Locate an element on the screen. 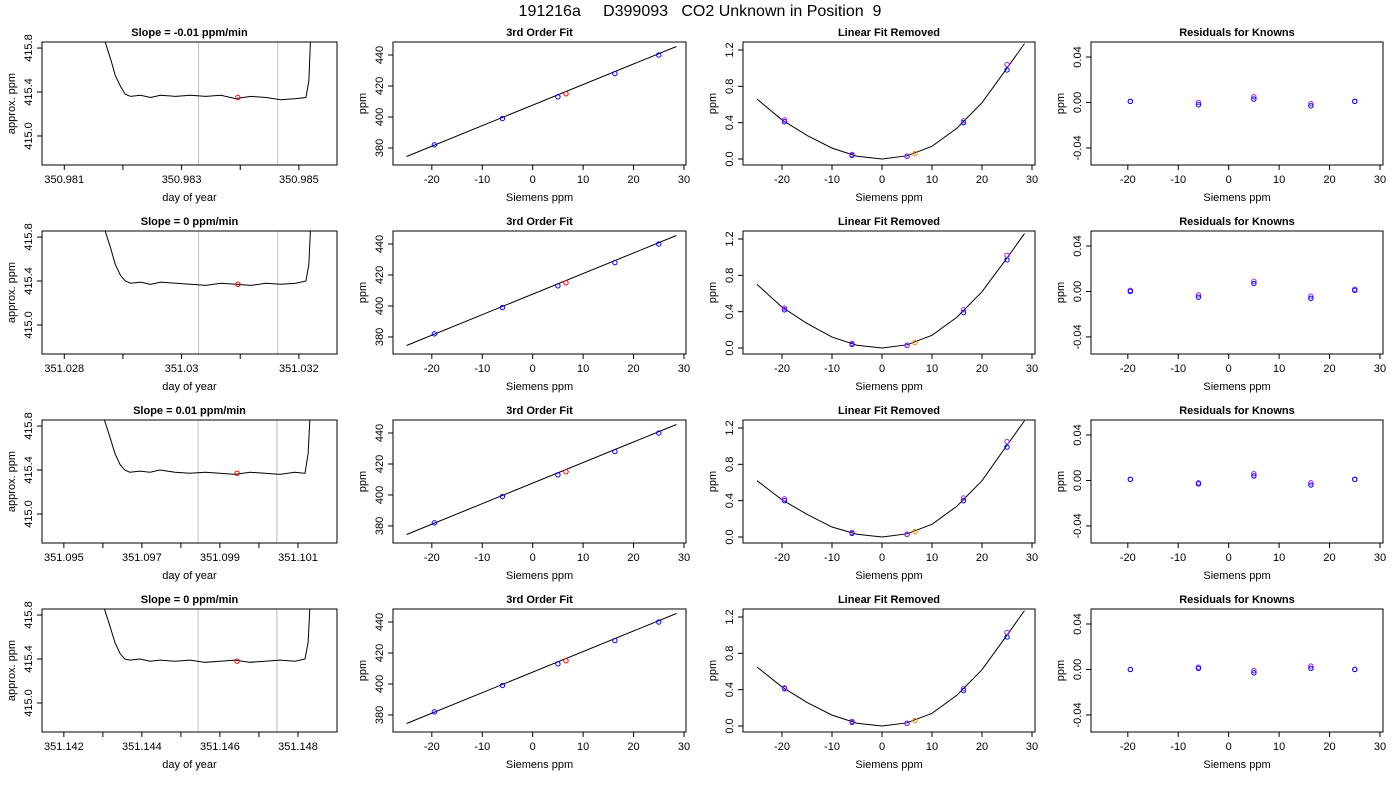  x-axis-label: Siemens ppm is located at coordinates (888, 198).